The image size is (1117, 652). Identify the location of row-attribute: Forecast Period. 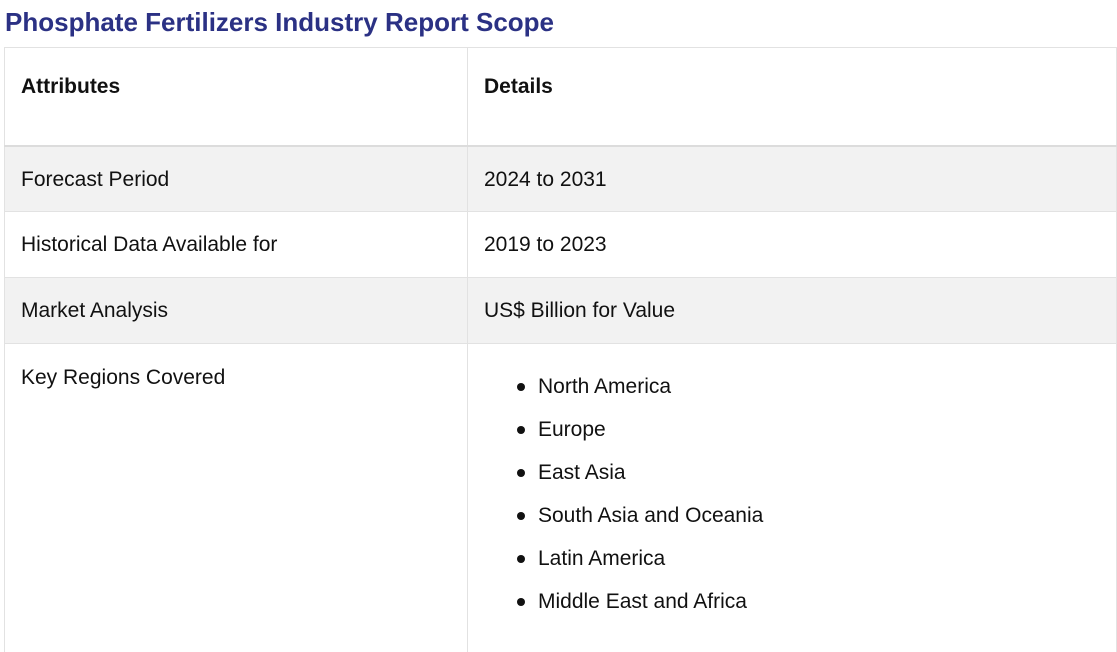
(236, 178).